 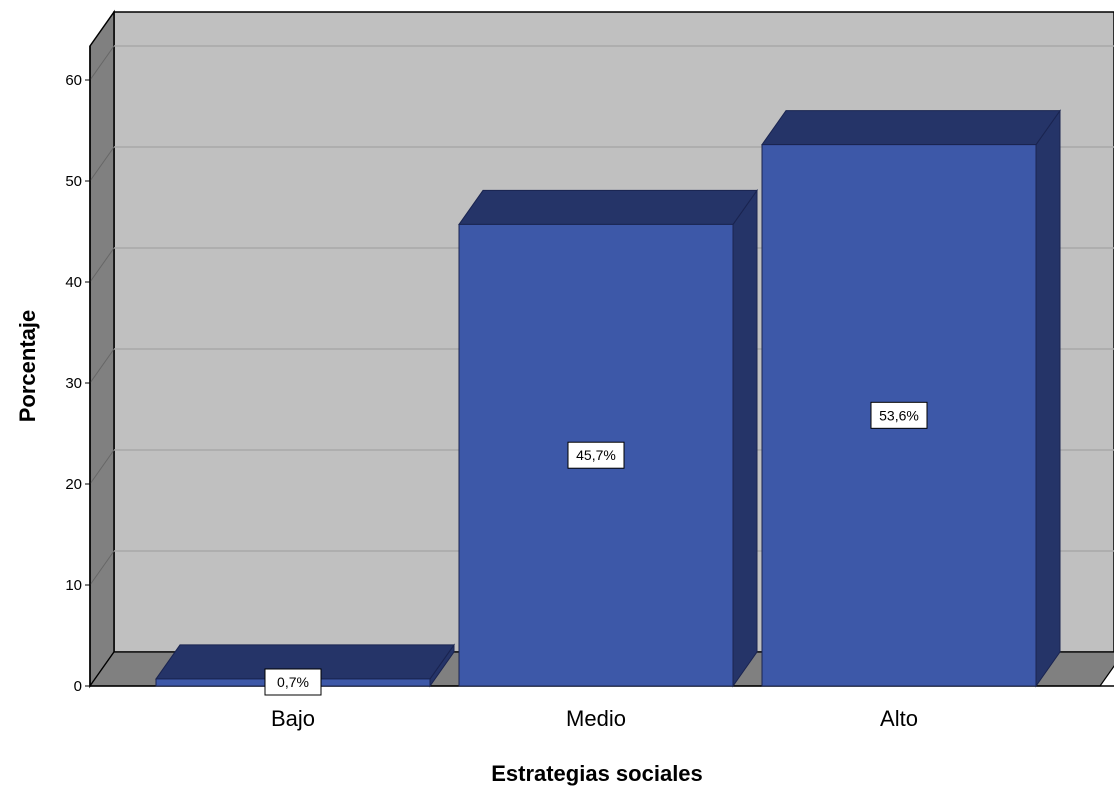 I want to click on data-label: 45,7%, so click(x=596, y=455).